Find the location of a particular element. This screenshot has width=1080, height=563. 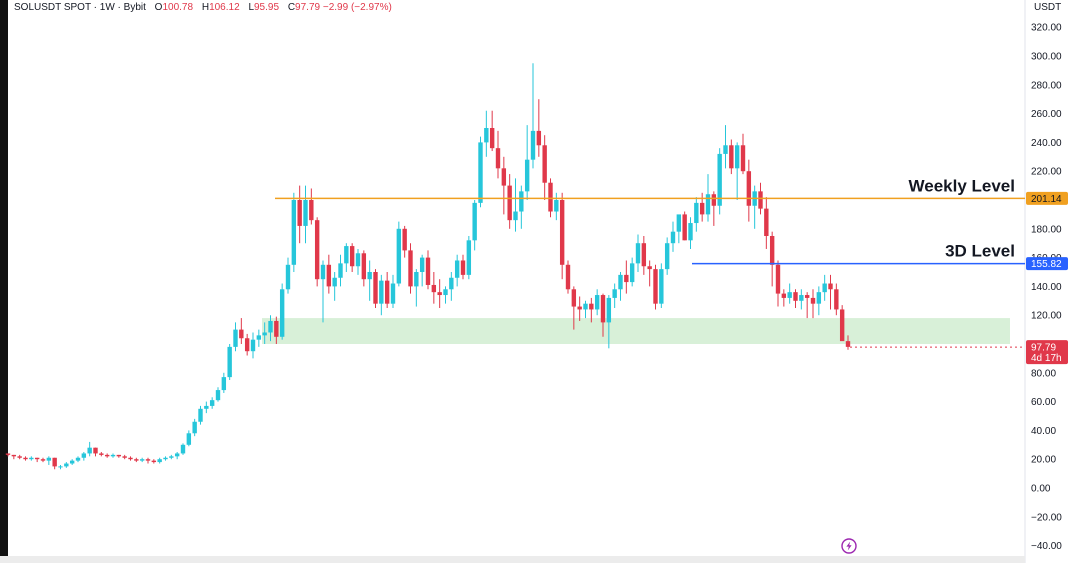

change-value: −2.99 (−2.97%) is located at coordinates (357, 7).